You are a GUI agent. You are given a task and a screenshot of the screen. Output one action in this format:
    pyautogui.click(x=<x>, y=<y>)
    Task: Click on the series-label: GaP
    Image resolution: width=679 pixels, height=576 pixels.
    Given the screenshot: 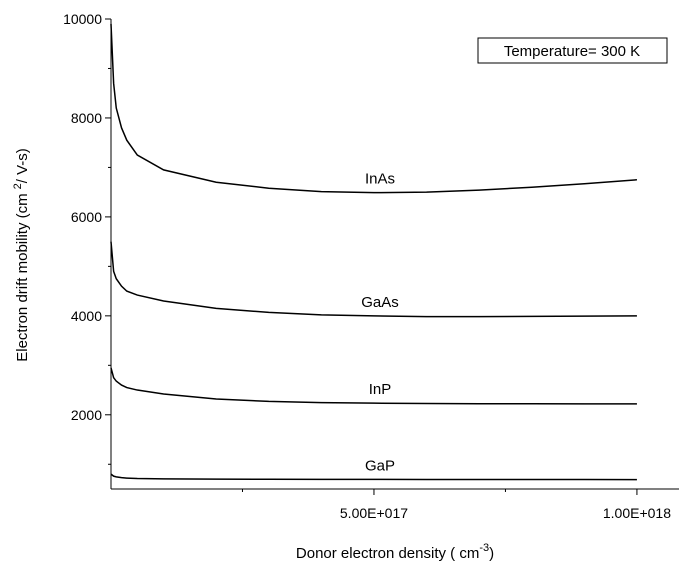 What is the action you would take?
    pyautogui.click(x=380, y=465)
    